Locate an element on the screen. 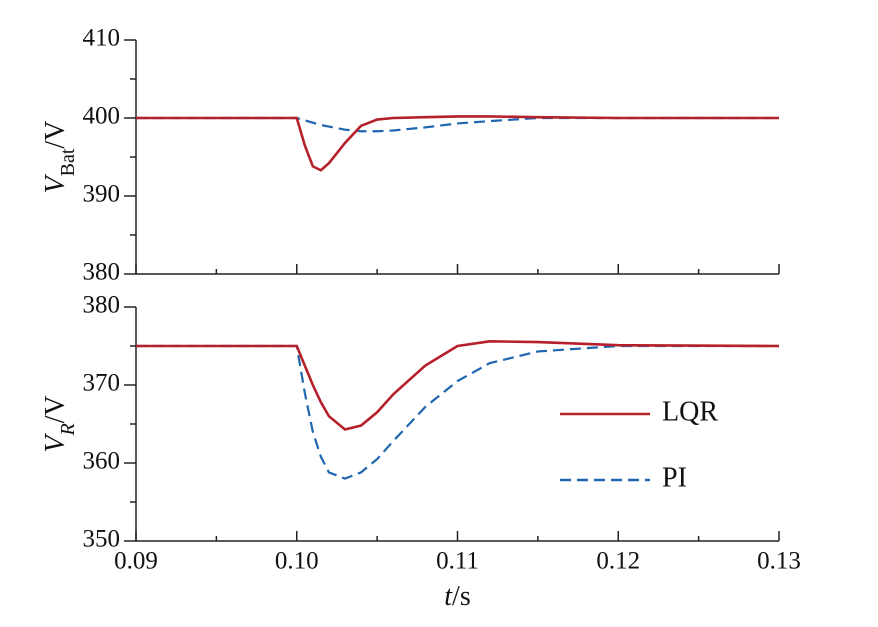 This screenshot has width=878, height=627. y-tick-label: 410 is located at coordinates (102, 38).